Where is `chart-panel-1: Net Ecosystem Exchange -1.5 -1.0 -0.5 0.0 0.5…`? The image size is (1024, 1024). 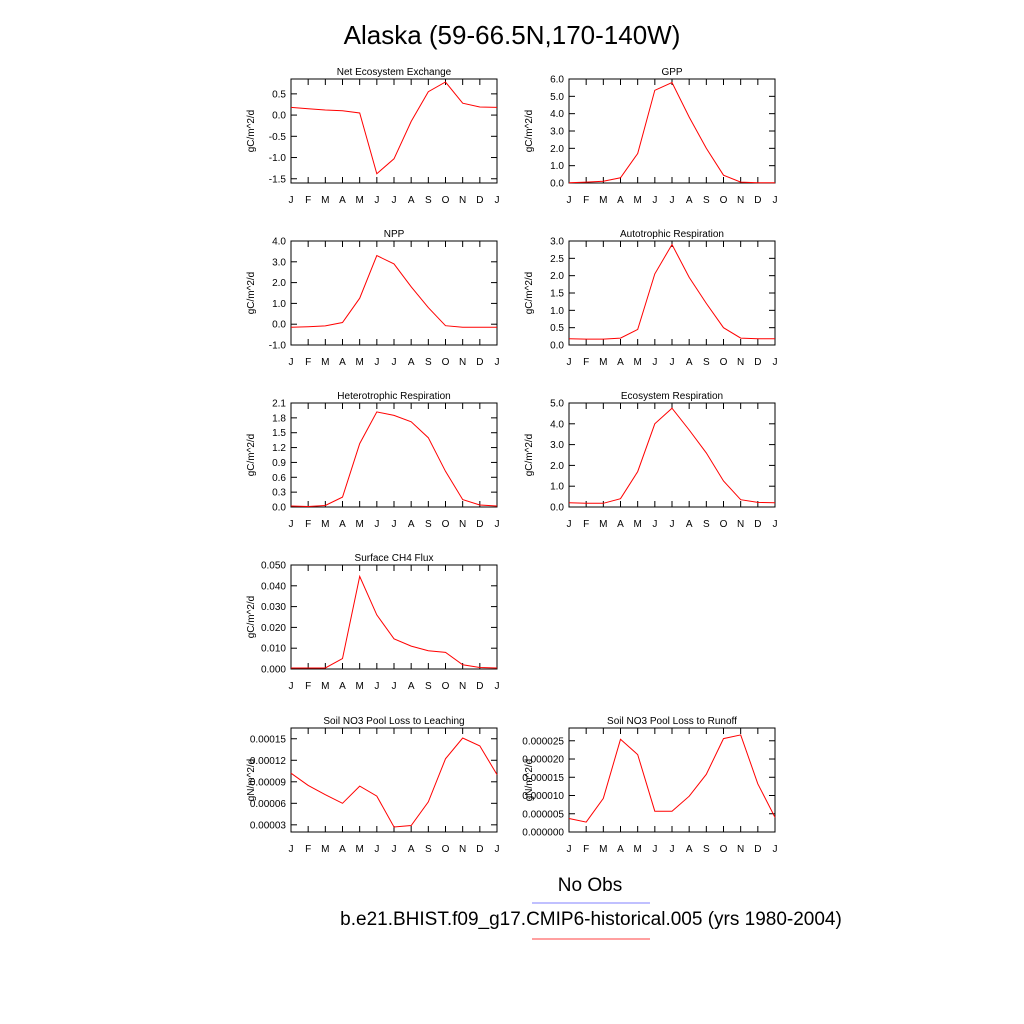 chart-panel-1: Net Ecosystem Exchange -1.5 -1.0 -0.5 0.0 0.5… is located at coordinates (373, 136).